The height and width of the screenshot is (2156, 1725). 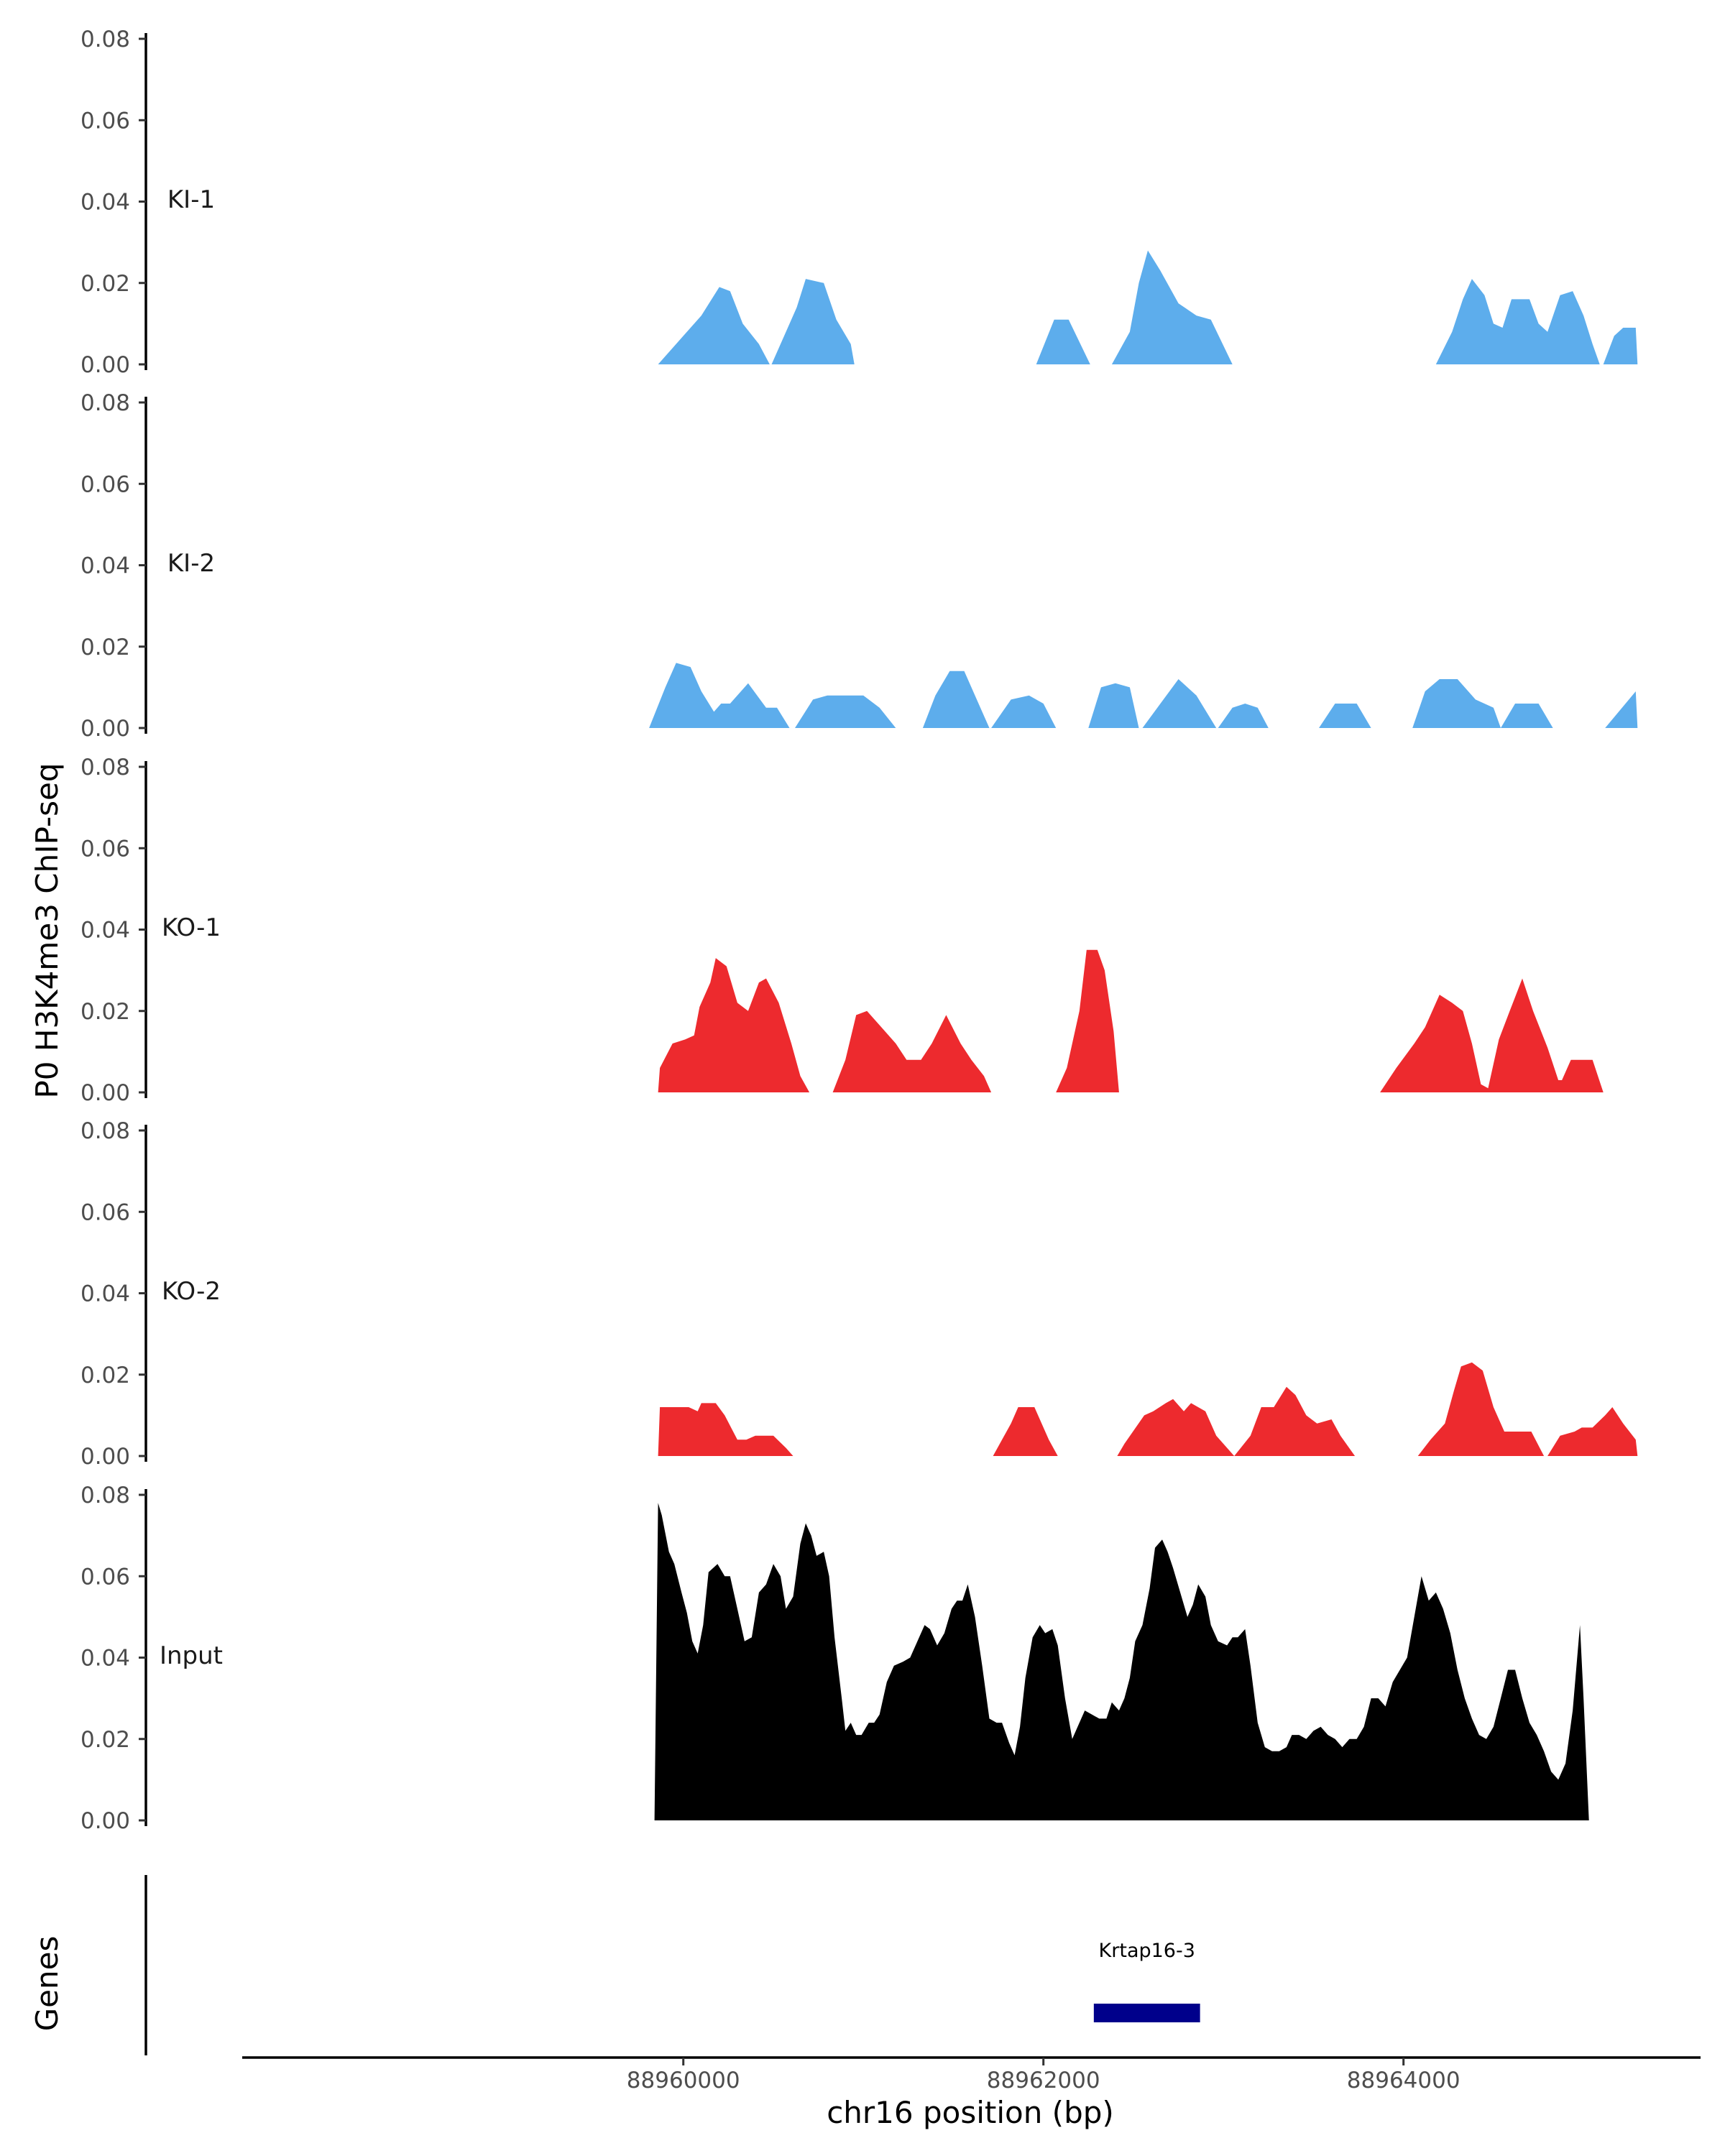 What do you see at coordinates (859, 1294) in the screenshot?
I see `track-panel-ko-2: 0.00 0.02 0.04 0.06 0.08 KO-2` at bounding box center [859, 1294].